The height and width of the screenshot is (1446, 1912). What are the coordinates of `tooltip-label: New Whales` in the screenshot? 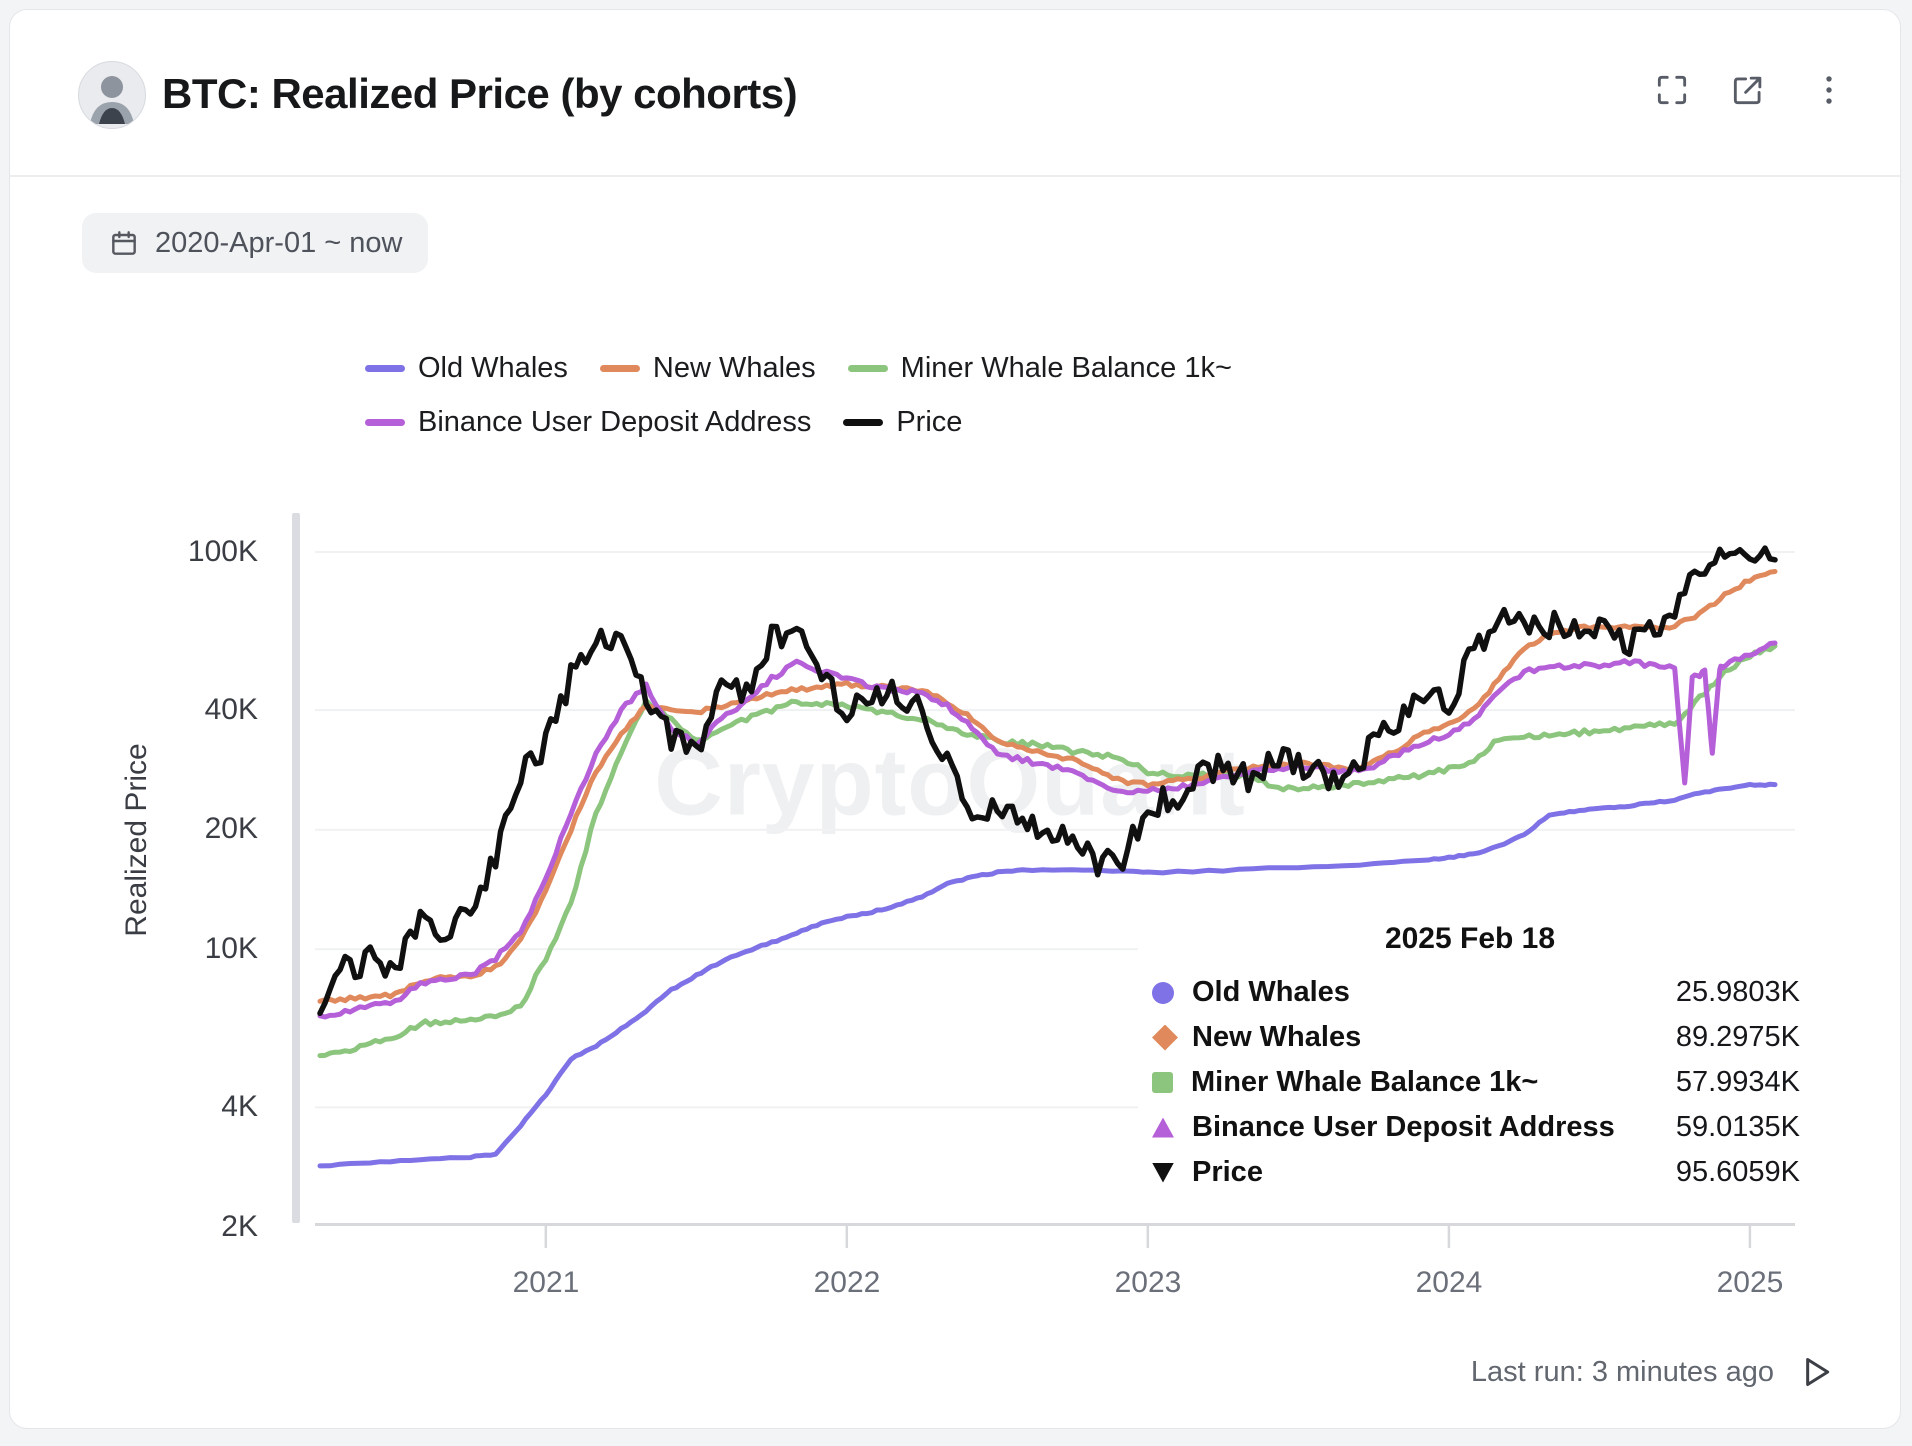 It's located at (1277, 1037).